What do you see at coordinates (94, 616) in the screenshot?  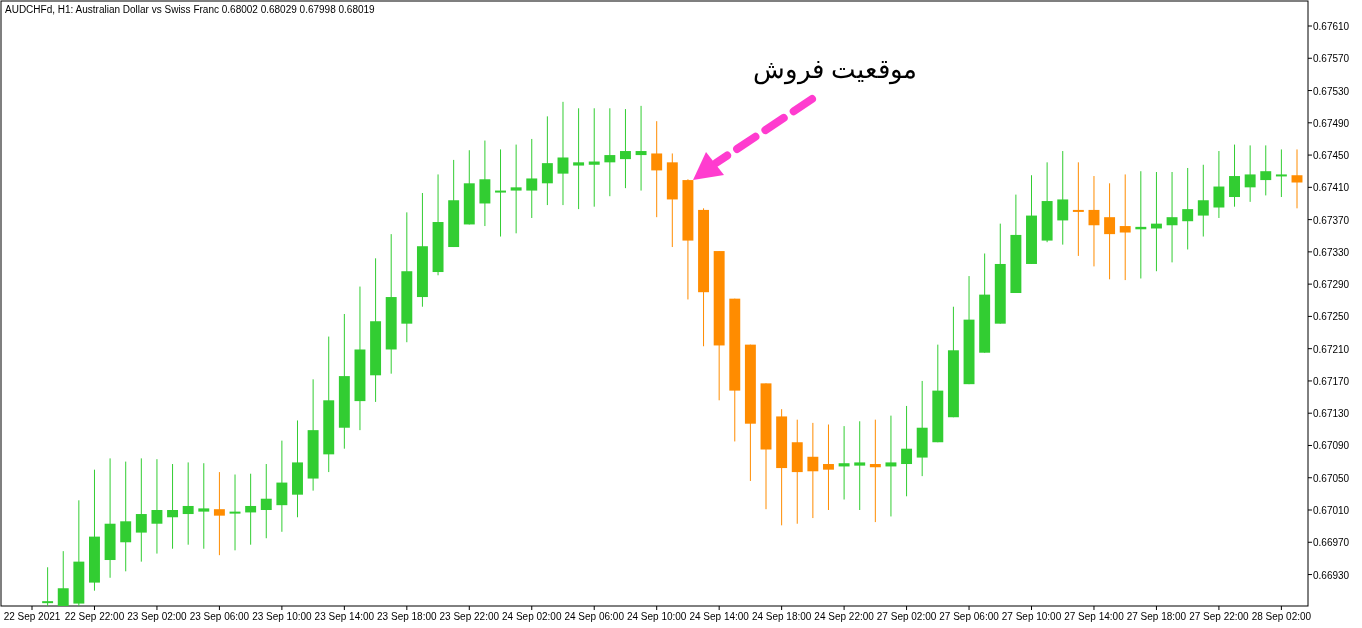 I see `x-tick-label: 22 Sep 22:00` at bounding box center [94, 616].